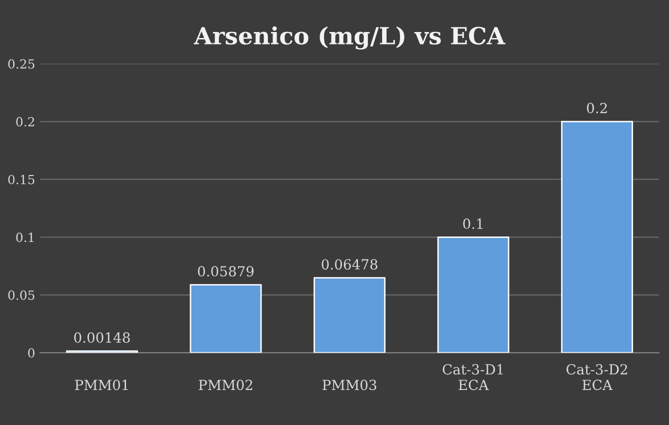  What do you see at coordinates (349, 385) in the screenshot?
I see `x-tick-label: PMM03` at bounding box center [349, 385].